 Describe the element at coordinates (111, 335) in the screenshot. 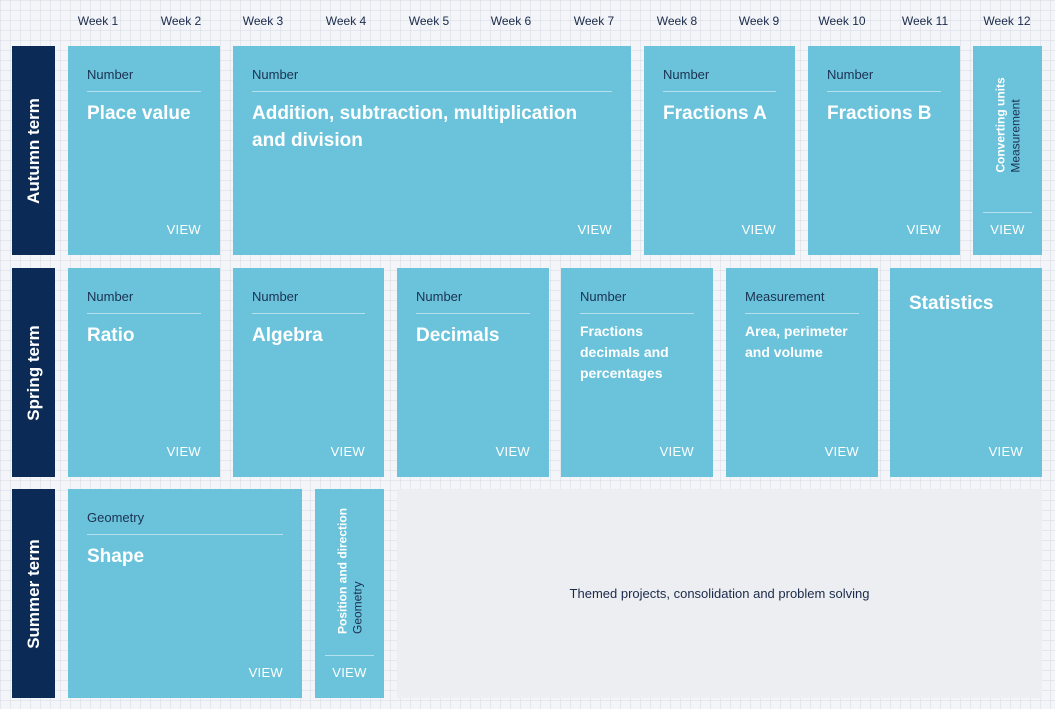

I see `unit-title: Ratio` at that location.